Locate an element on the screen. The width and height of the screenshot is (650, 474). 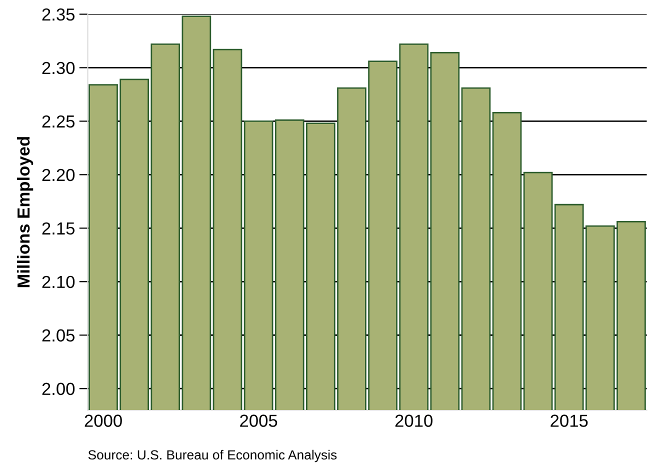
y-tick-label: 2.10 is located at coordinates (58, 282).